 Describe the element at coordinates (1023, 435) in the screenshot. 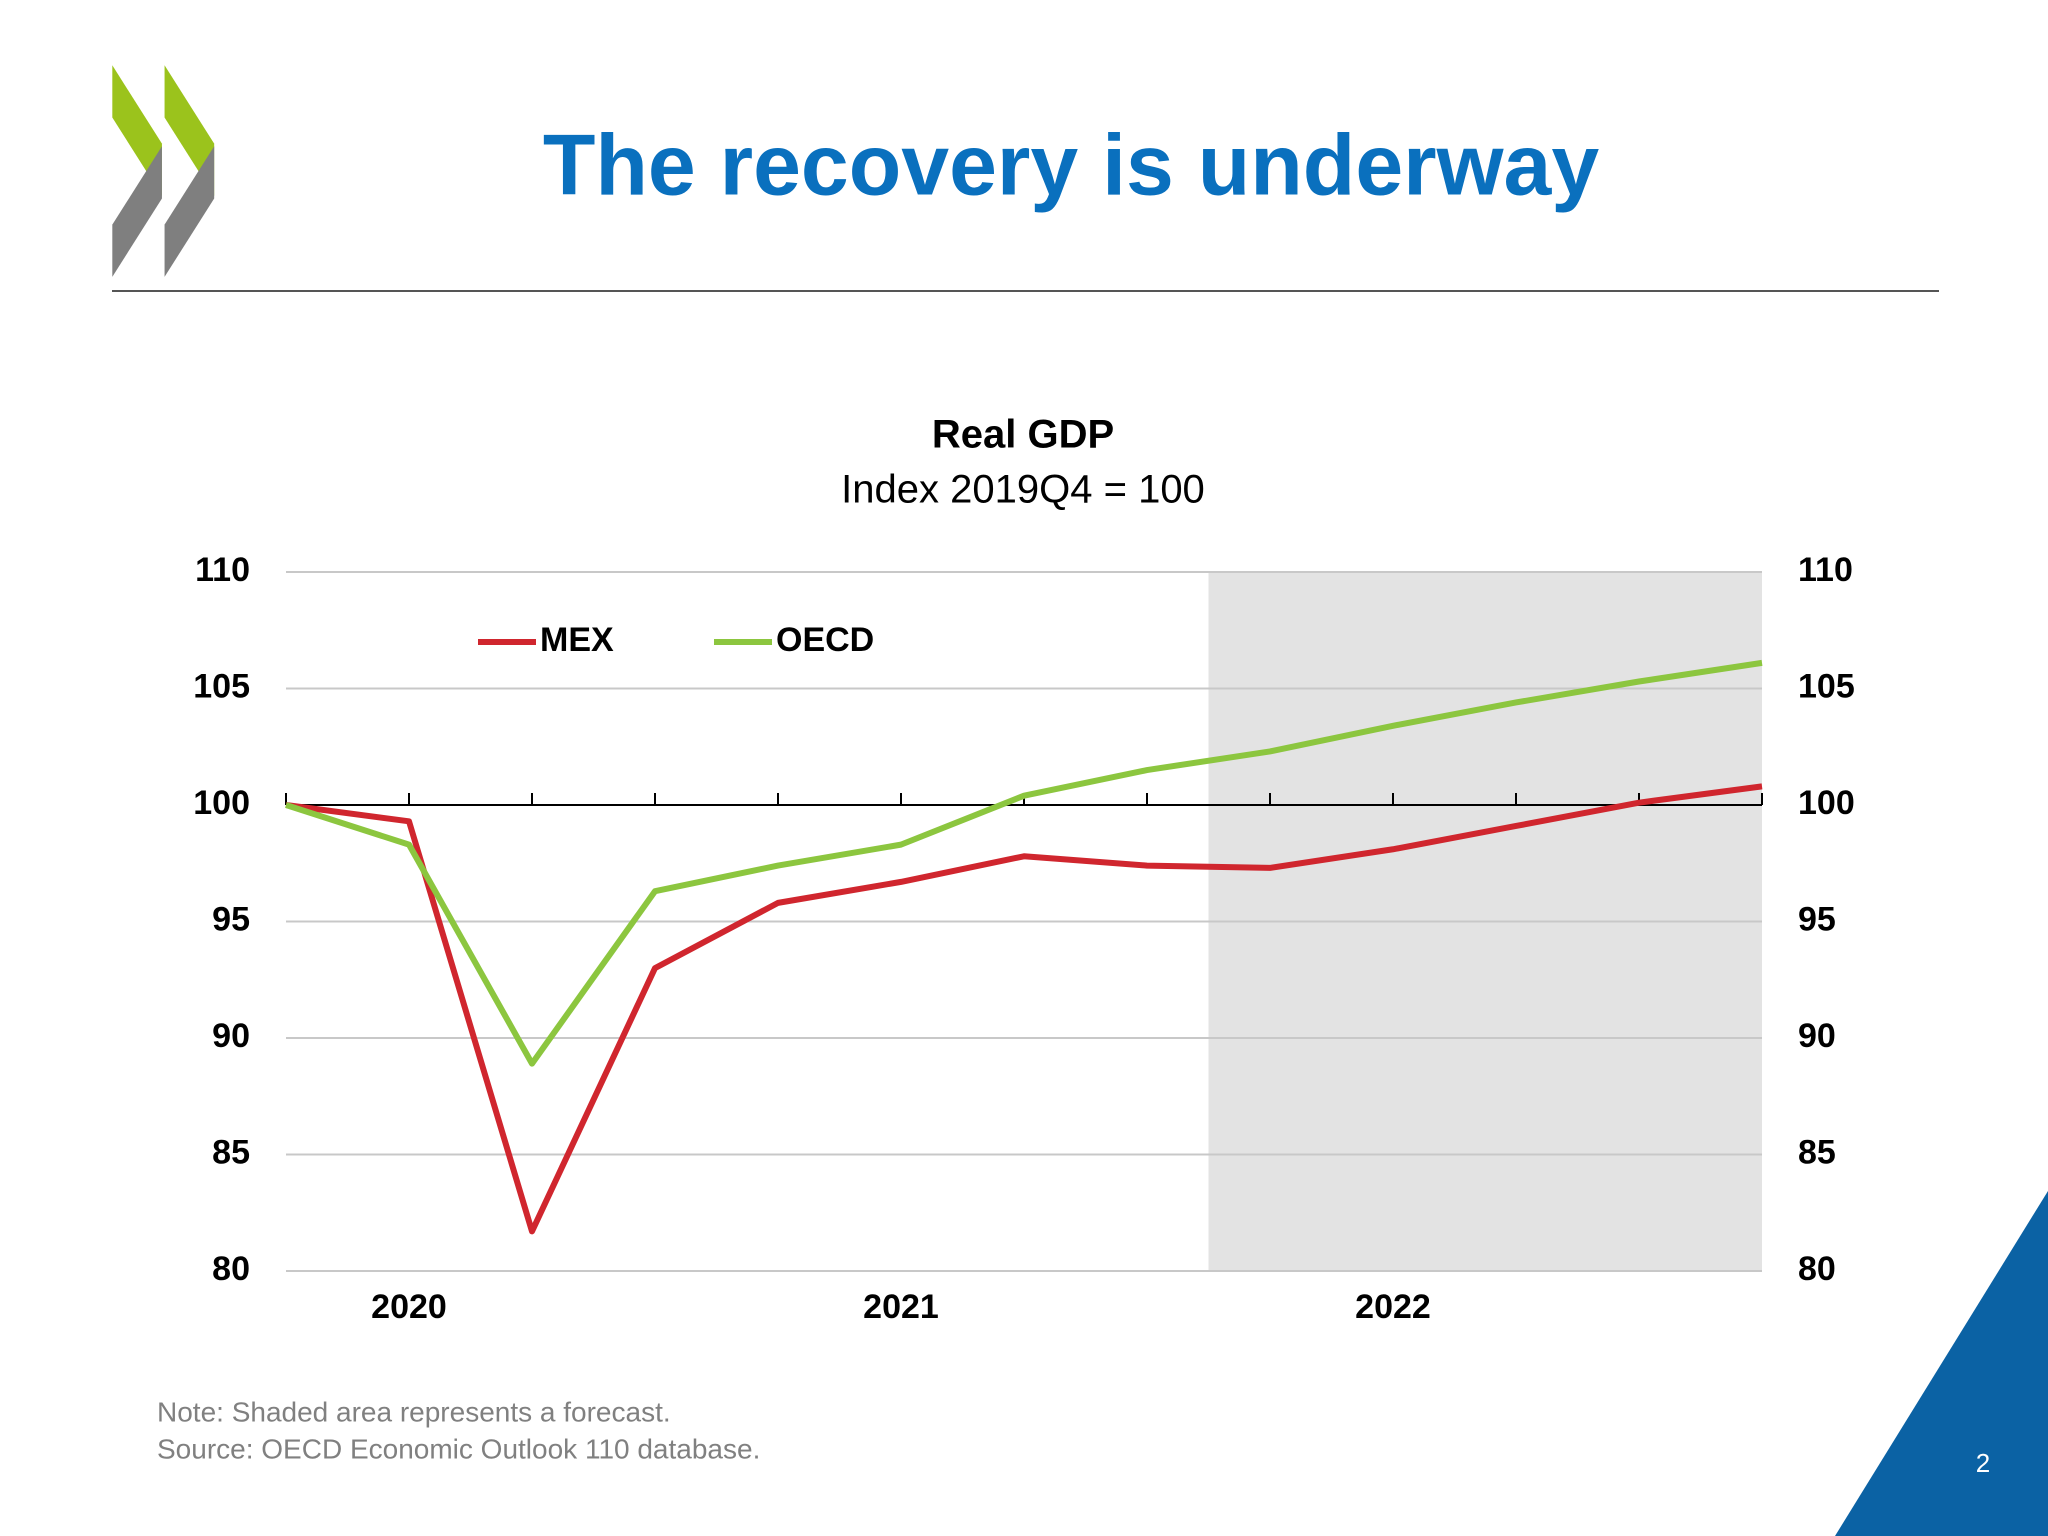

I see `chart-title: Real GDP` at that location.